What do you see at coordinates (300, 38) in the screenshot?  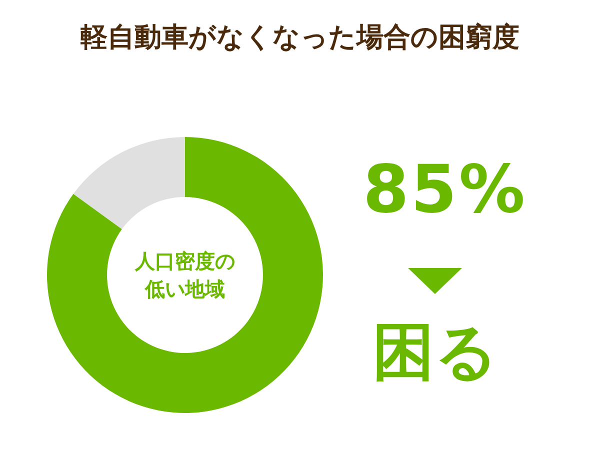 I see `title: 軽自動車がなくなった場合の困窮度` at bounding box center [300, 38].